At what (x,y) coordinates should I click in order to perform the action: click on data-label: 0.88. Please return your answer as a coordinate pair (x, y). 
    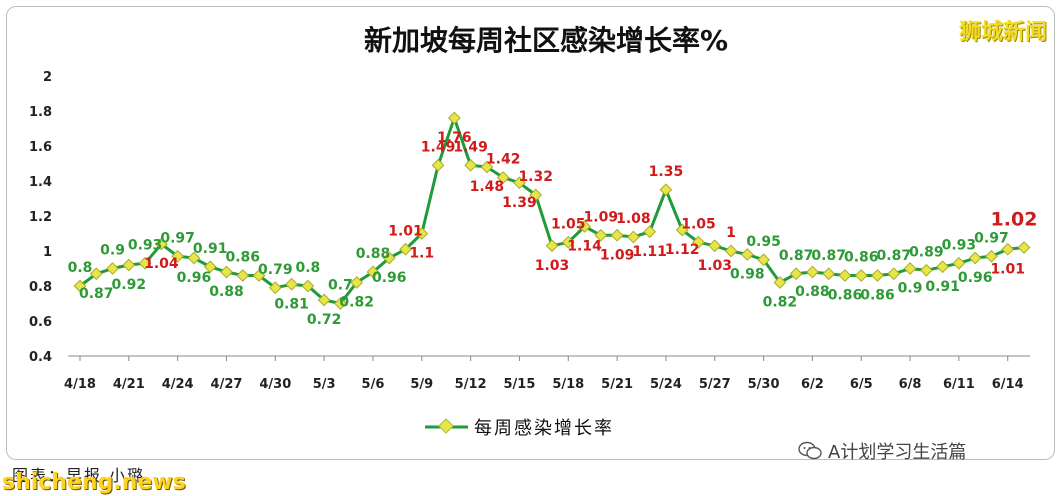
    Looking at the image, I should click on (812, 292).